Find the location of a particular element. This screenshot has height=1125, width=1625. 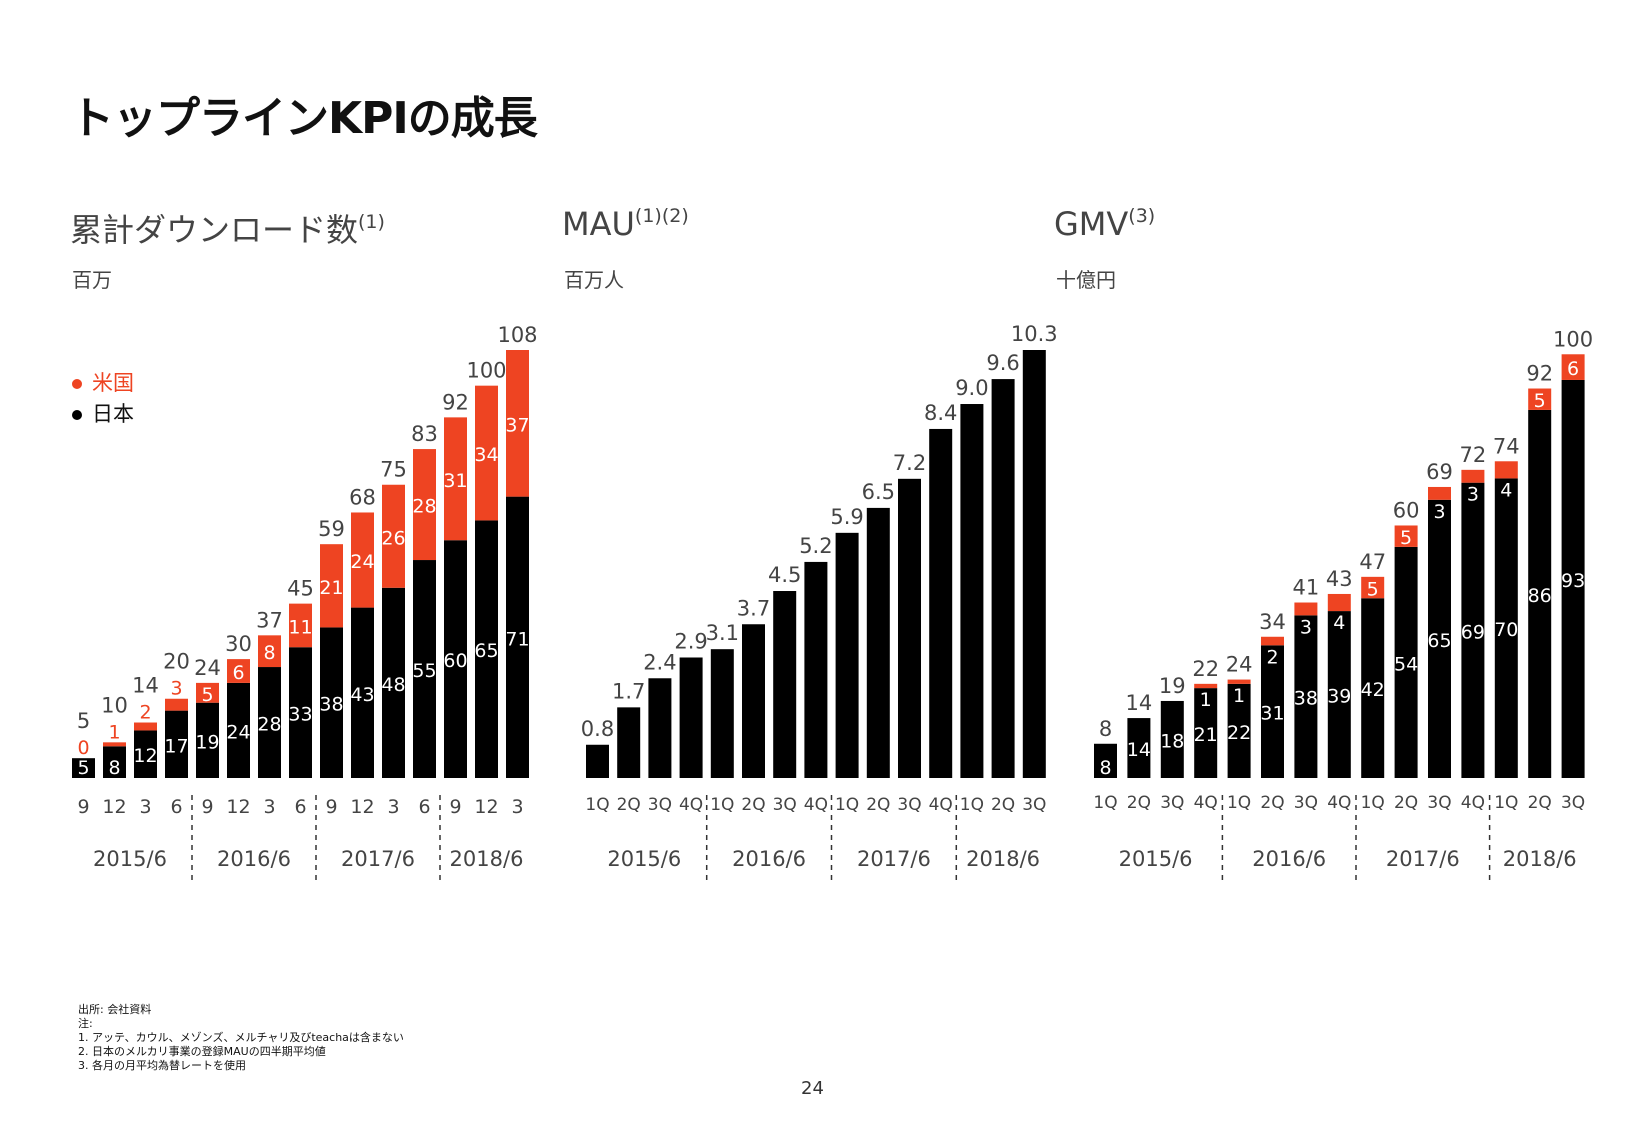

downloads-value-us: 21 is located at coordinates (331, 588).